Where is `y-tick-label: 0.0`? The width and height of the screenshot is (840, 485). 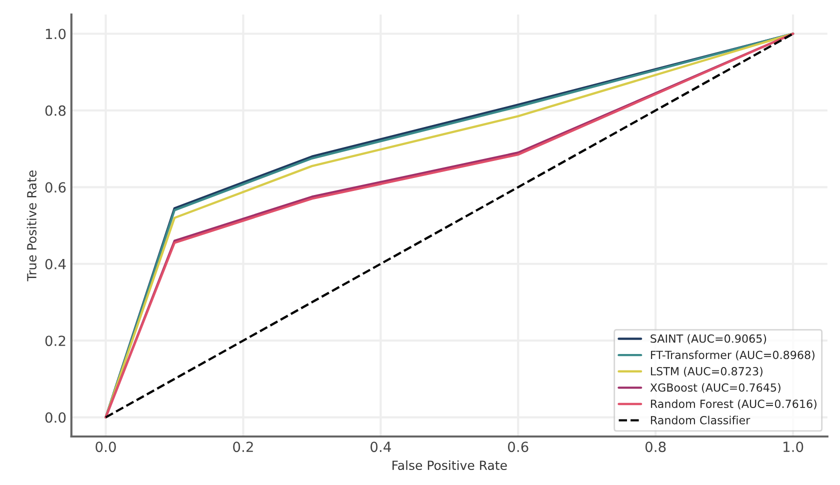 y-tick-label: 0.0 is located at coordinates (55, 417).